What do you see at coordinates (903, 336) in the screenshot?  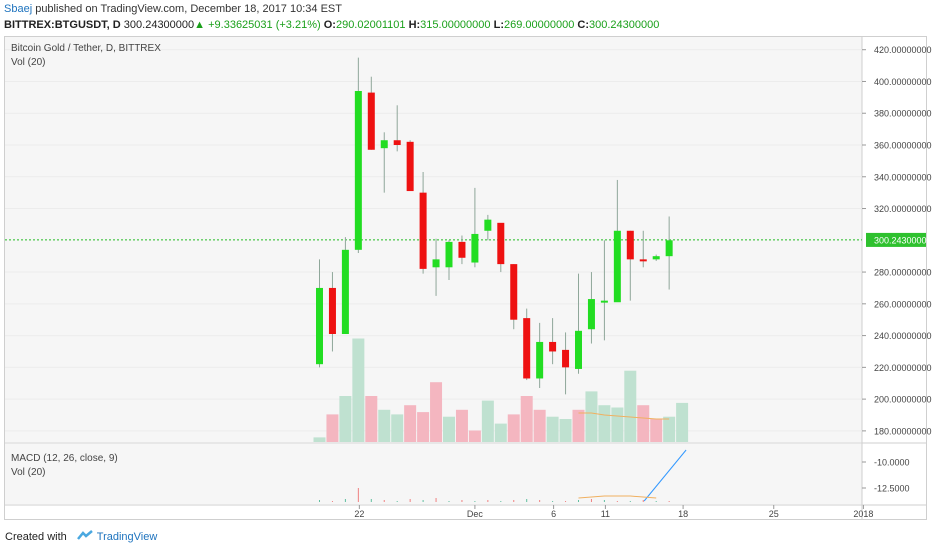 I see `y-tick-label: 240.00000000` at bounding box center [903, 336].